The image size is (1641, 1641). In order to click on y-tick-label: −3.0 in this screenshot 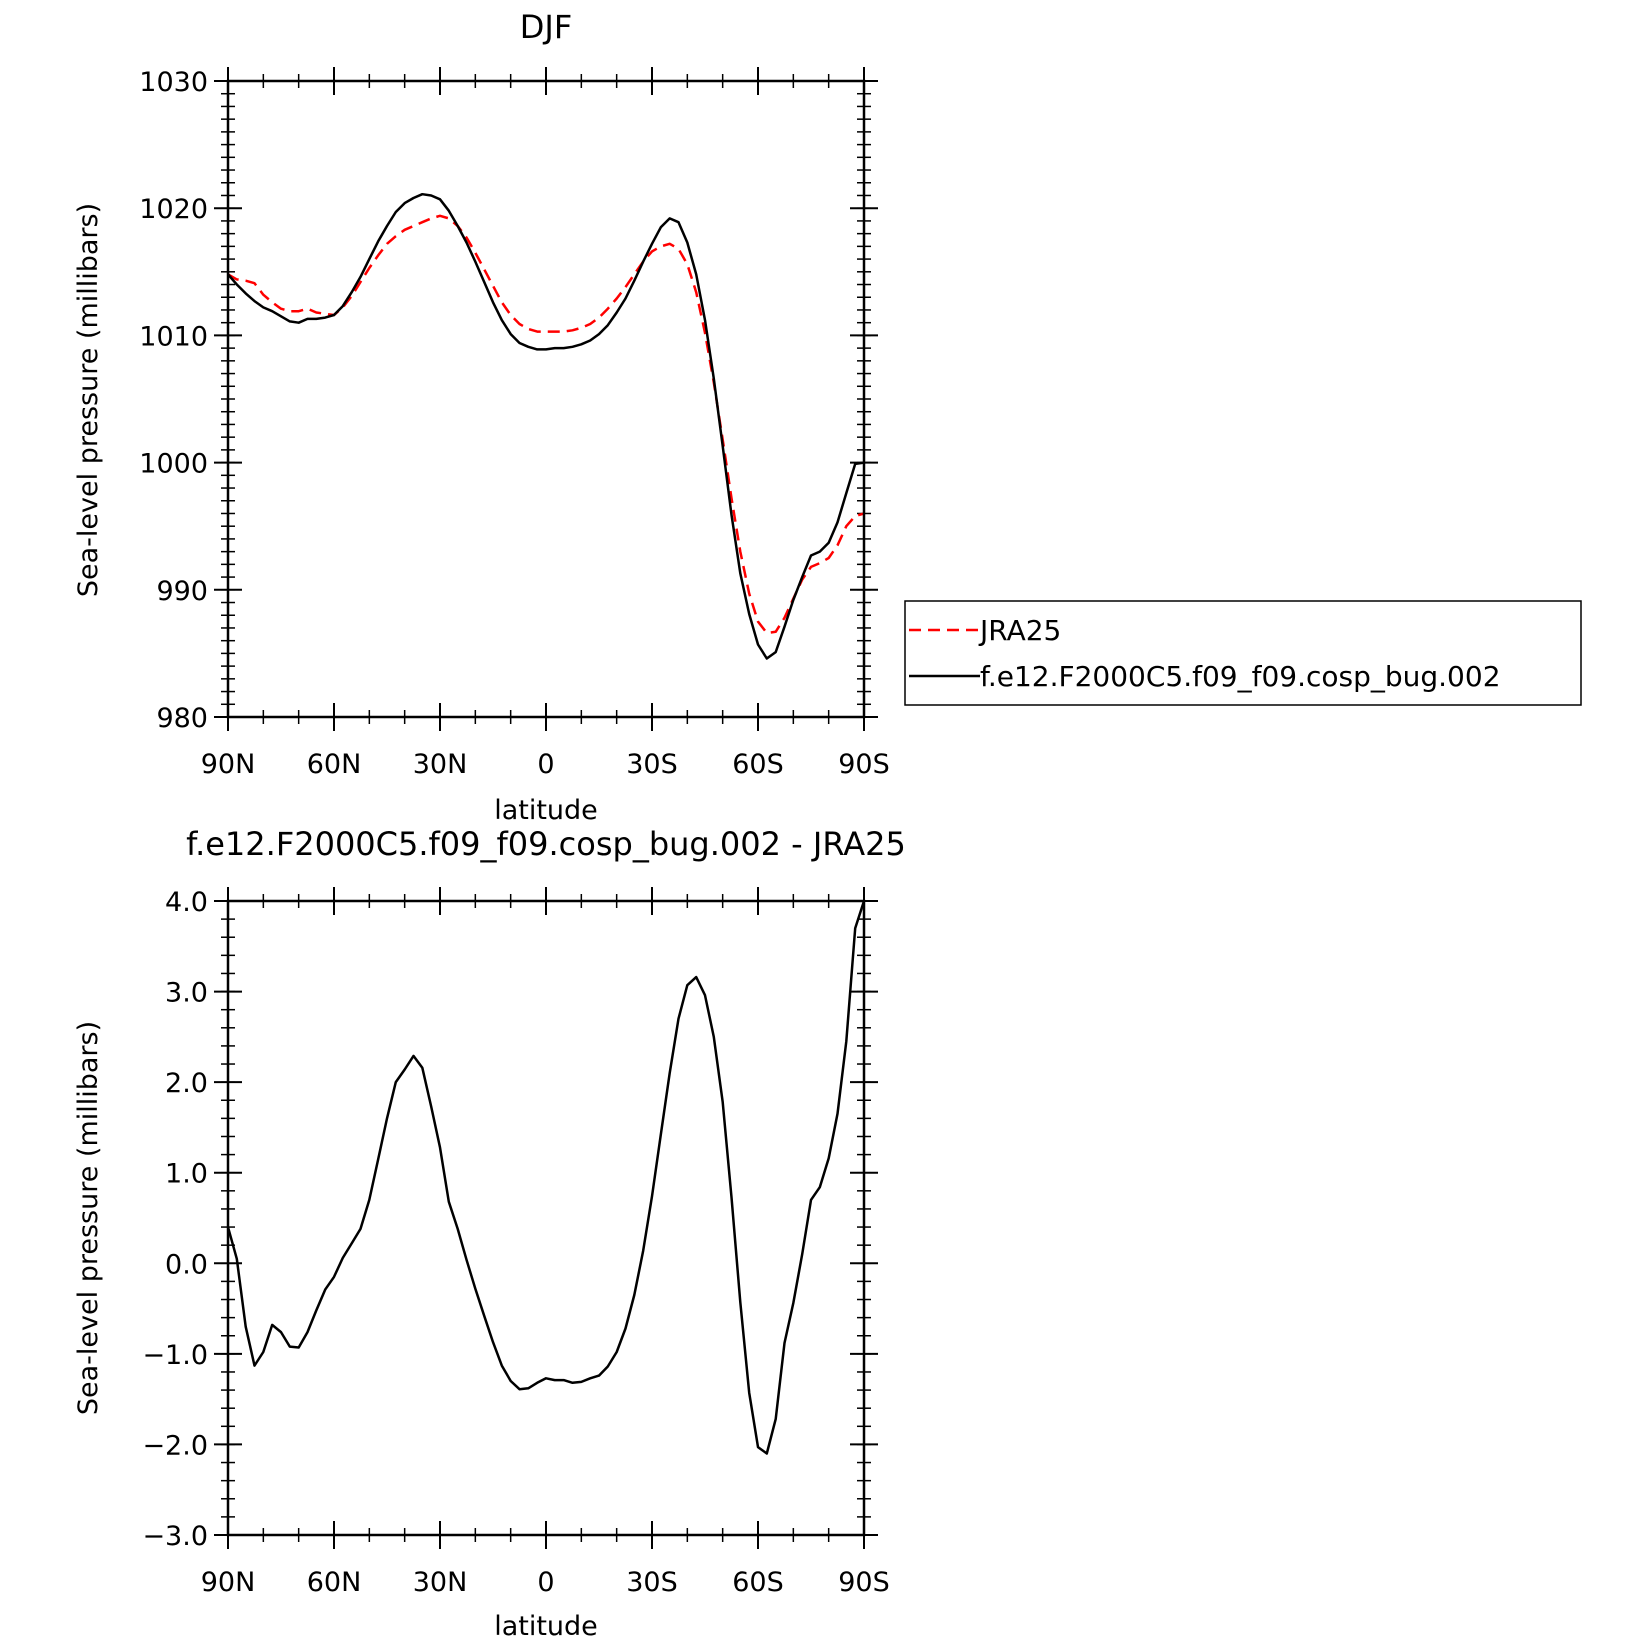, I will do `click(175, 1536)`.